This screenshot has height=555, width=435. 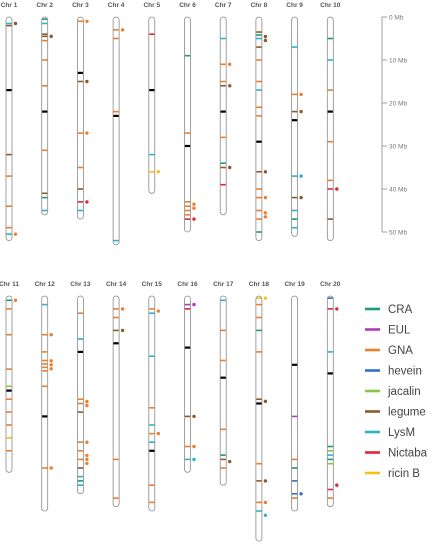 I want to click on chromosome-label: Chr 18, so click(x=259, y=284).